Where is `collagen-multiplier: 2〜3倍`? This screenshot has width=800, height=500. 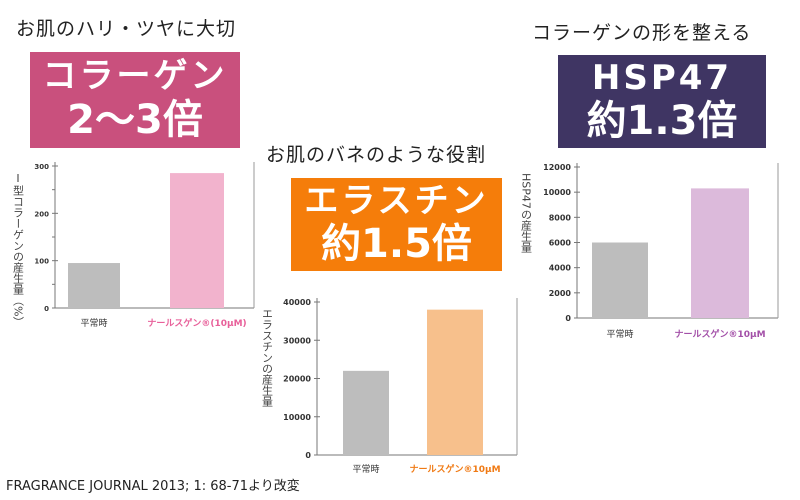 collagen-multiplier: 2〜3倍 is located at coordinates (135, 119).